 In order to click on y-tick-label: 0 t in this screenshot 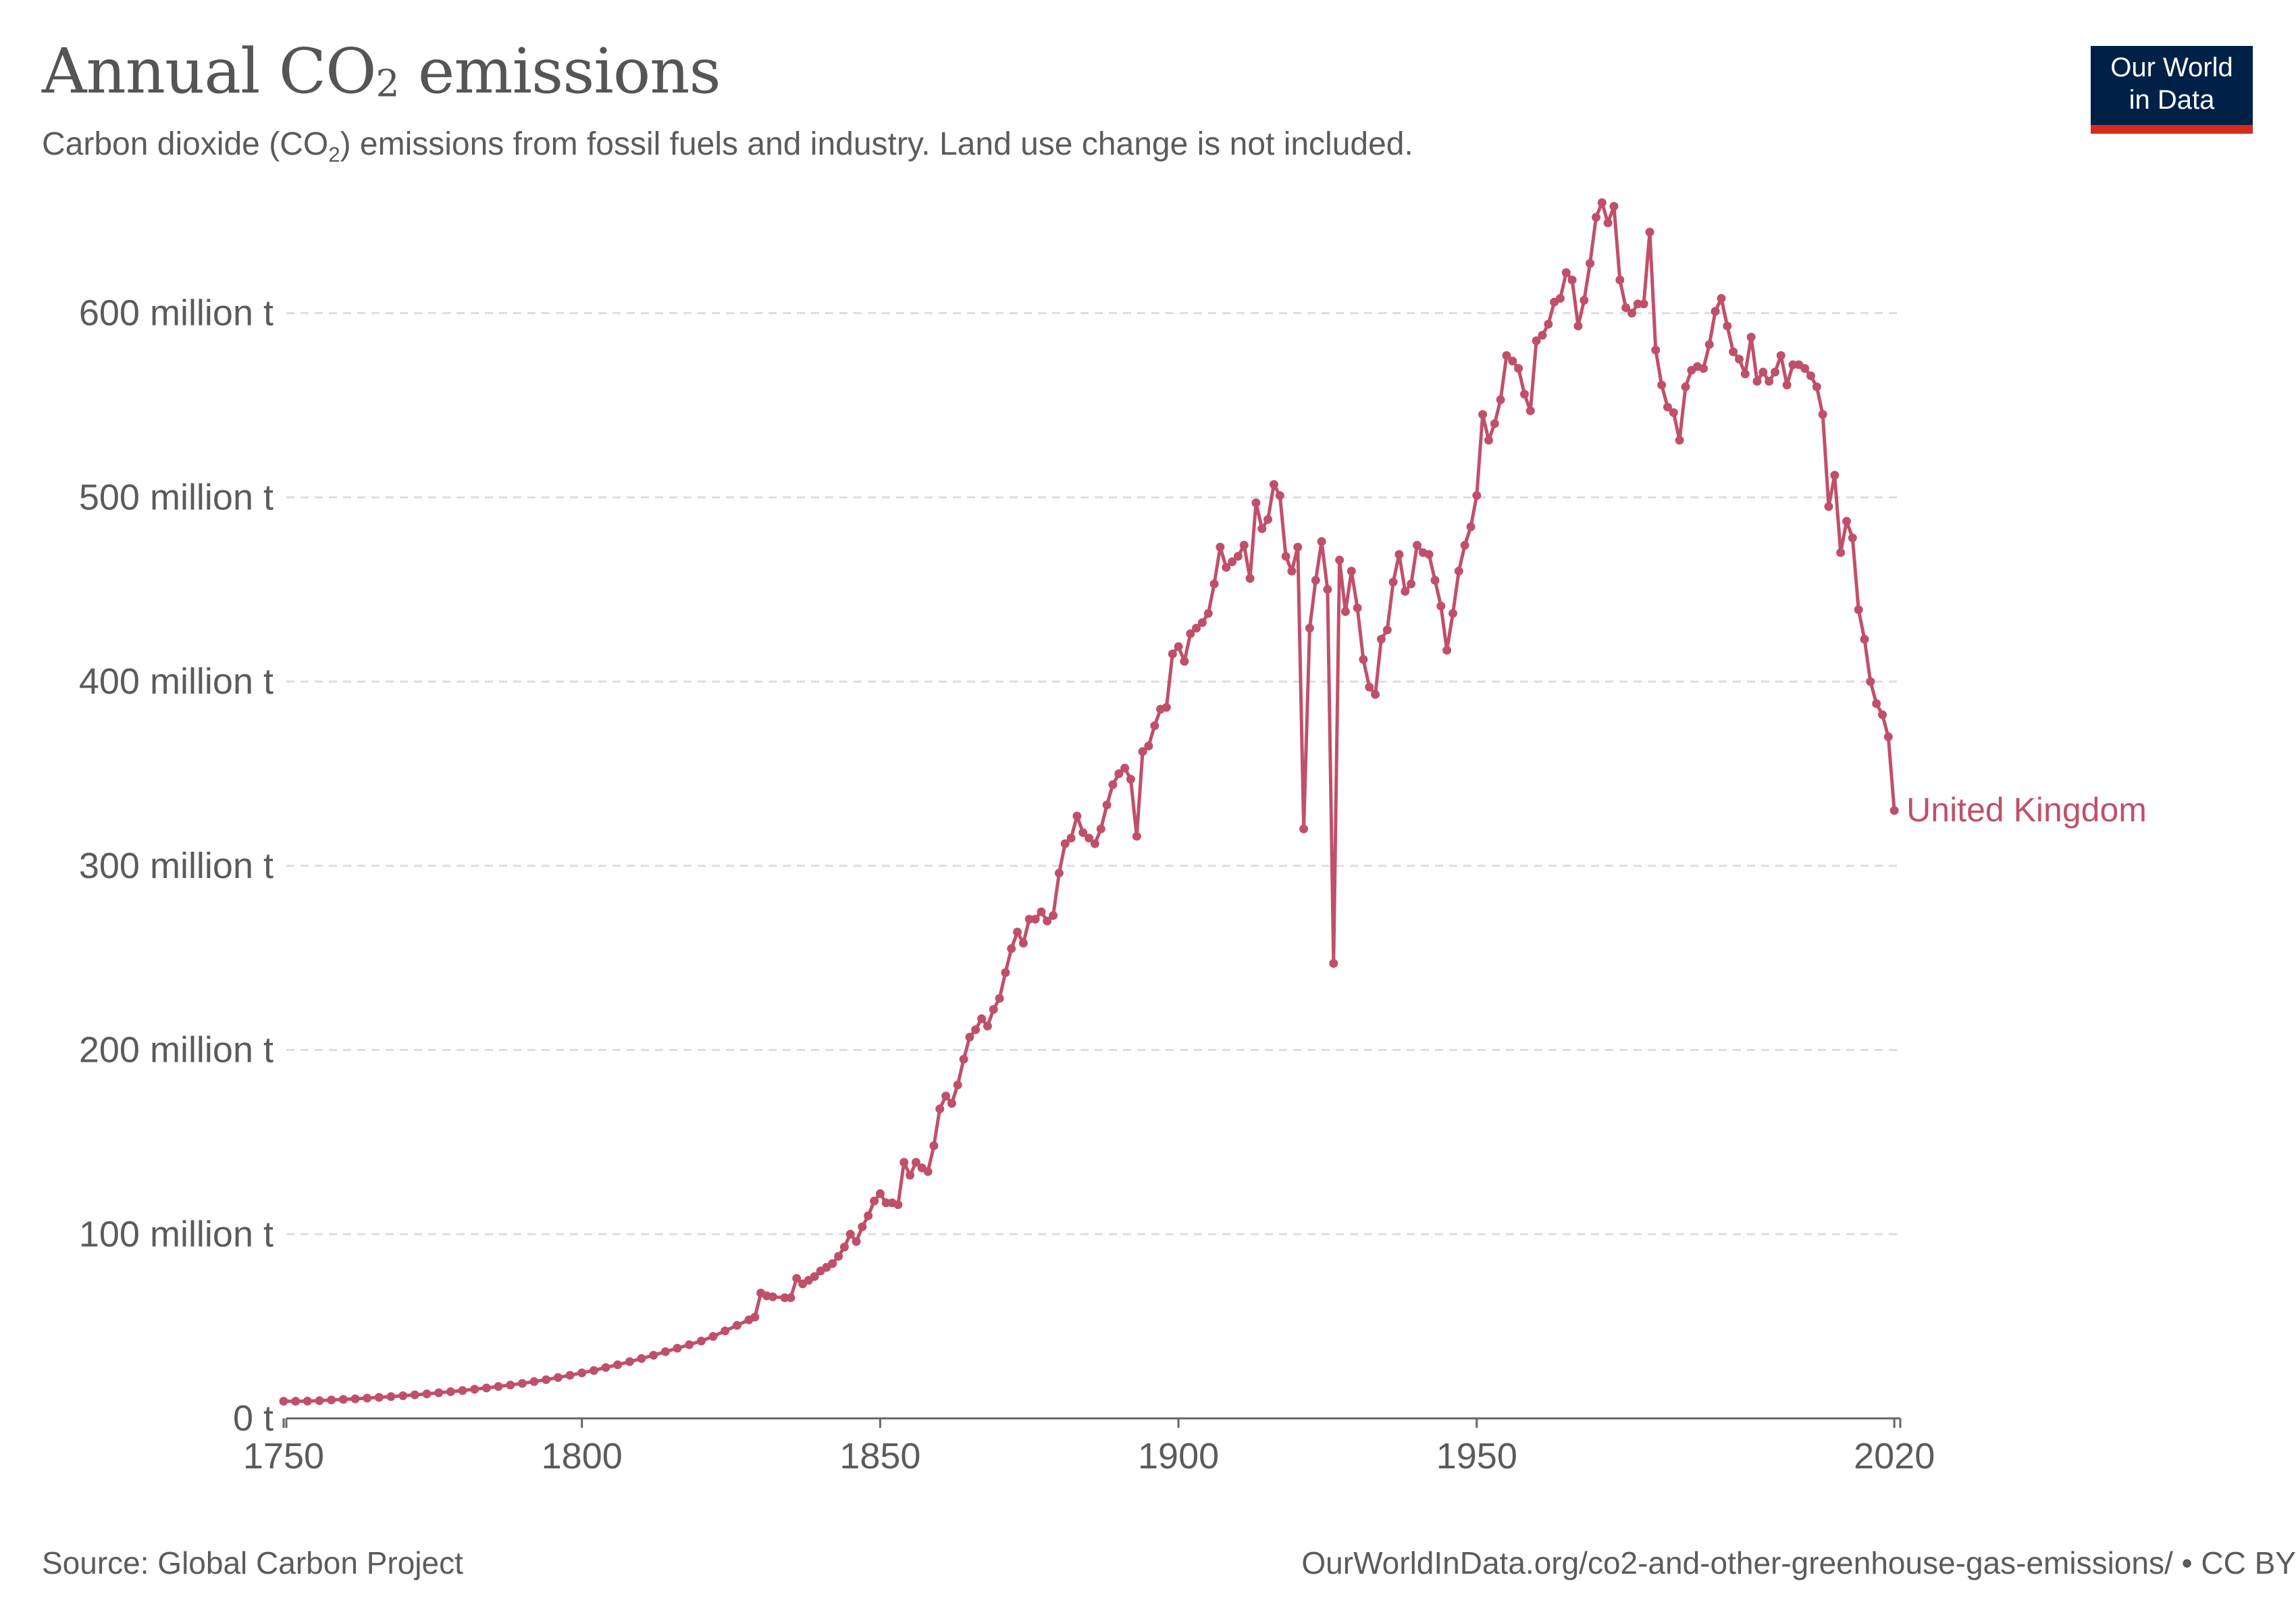, I will do `click(253, 1418)`.